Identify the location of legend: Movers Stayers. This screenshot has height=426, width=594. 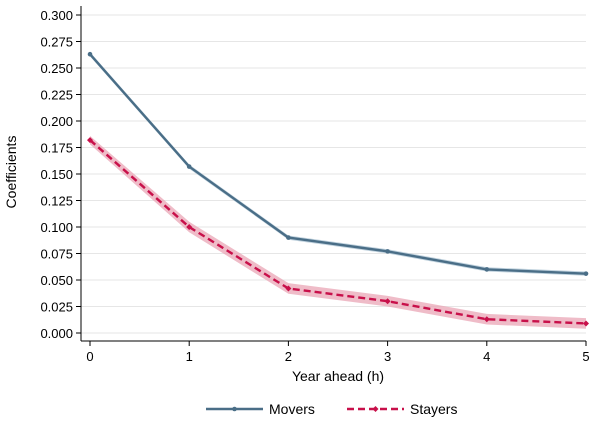
(331, 409).